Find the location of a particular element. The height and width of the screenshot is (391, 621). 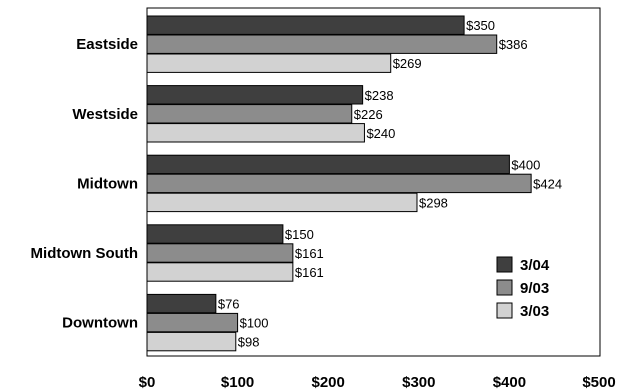

x-tick-label: $300 is located at coordinates (418, 382).